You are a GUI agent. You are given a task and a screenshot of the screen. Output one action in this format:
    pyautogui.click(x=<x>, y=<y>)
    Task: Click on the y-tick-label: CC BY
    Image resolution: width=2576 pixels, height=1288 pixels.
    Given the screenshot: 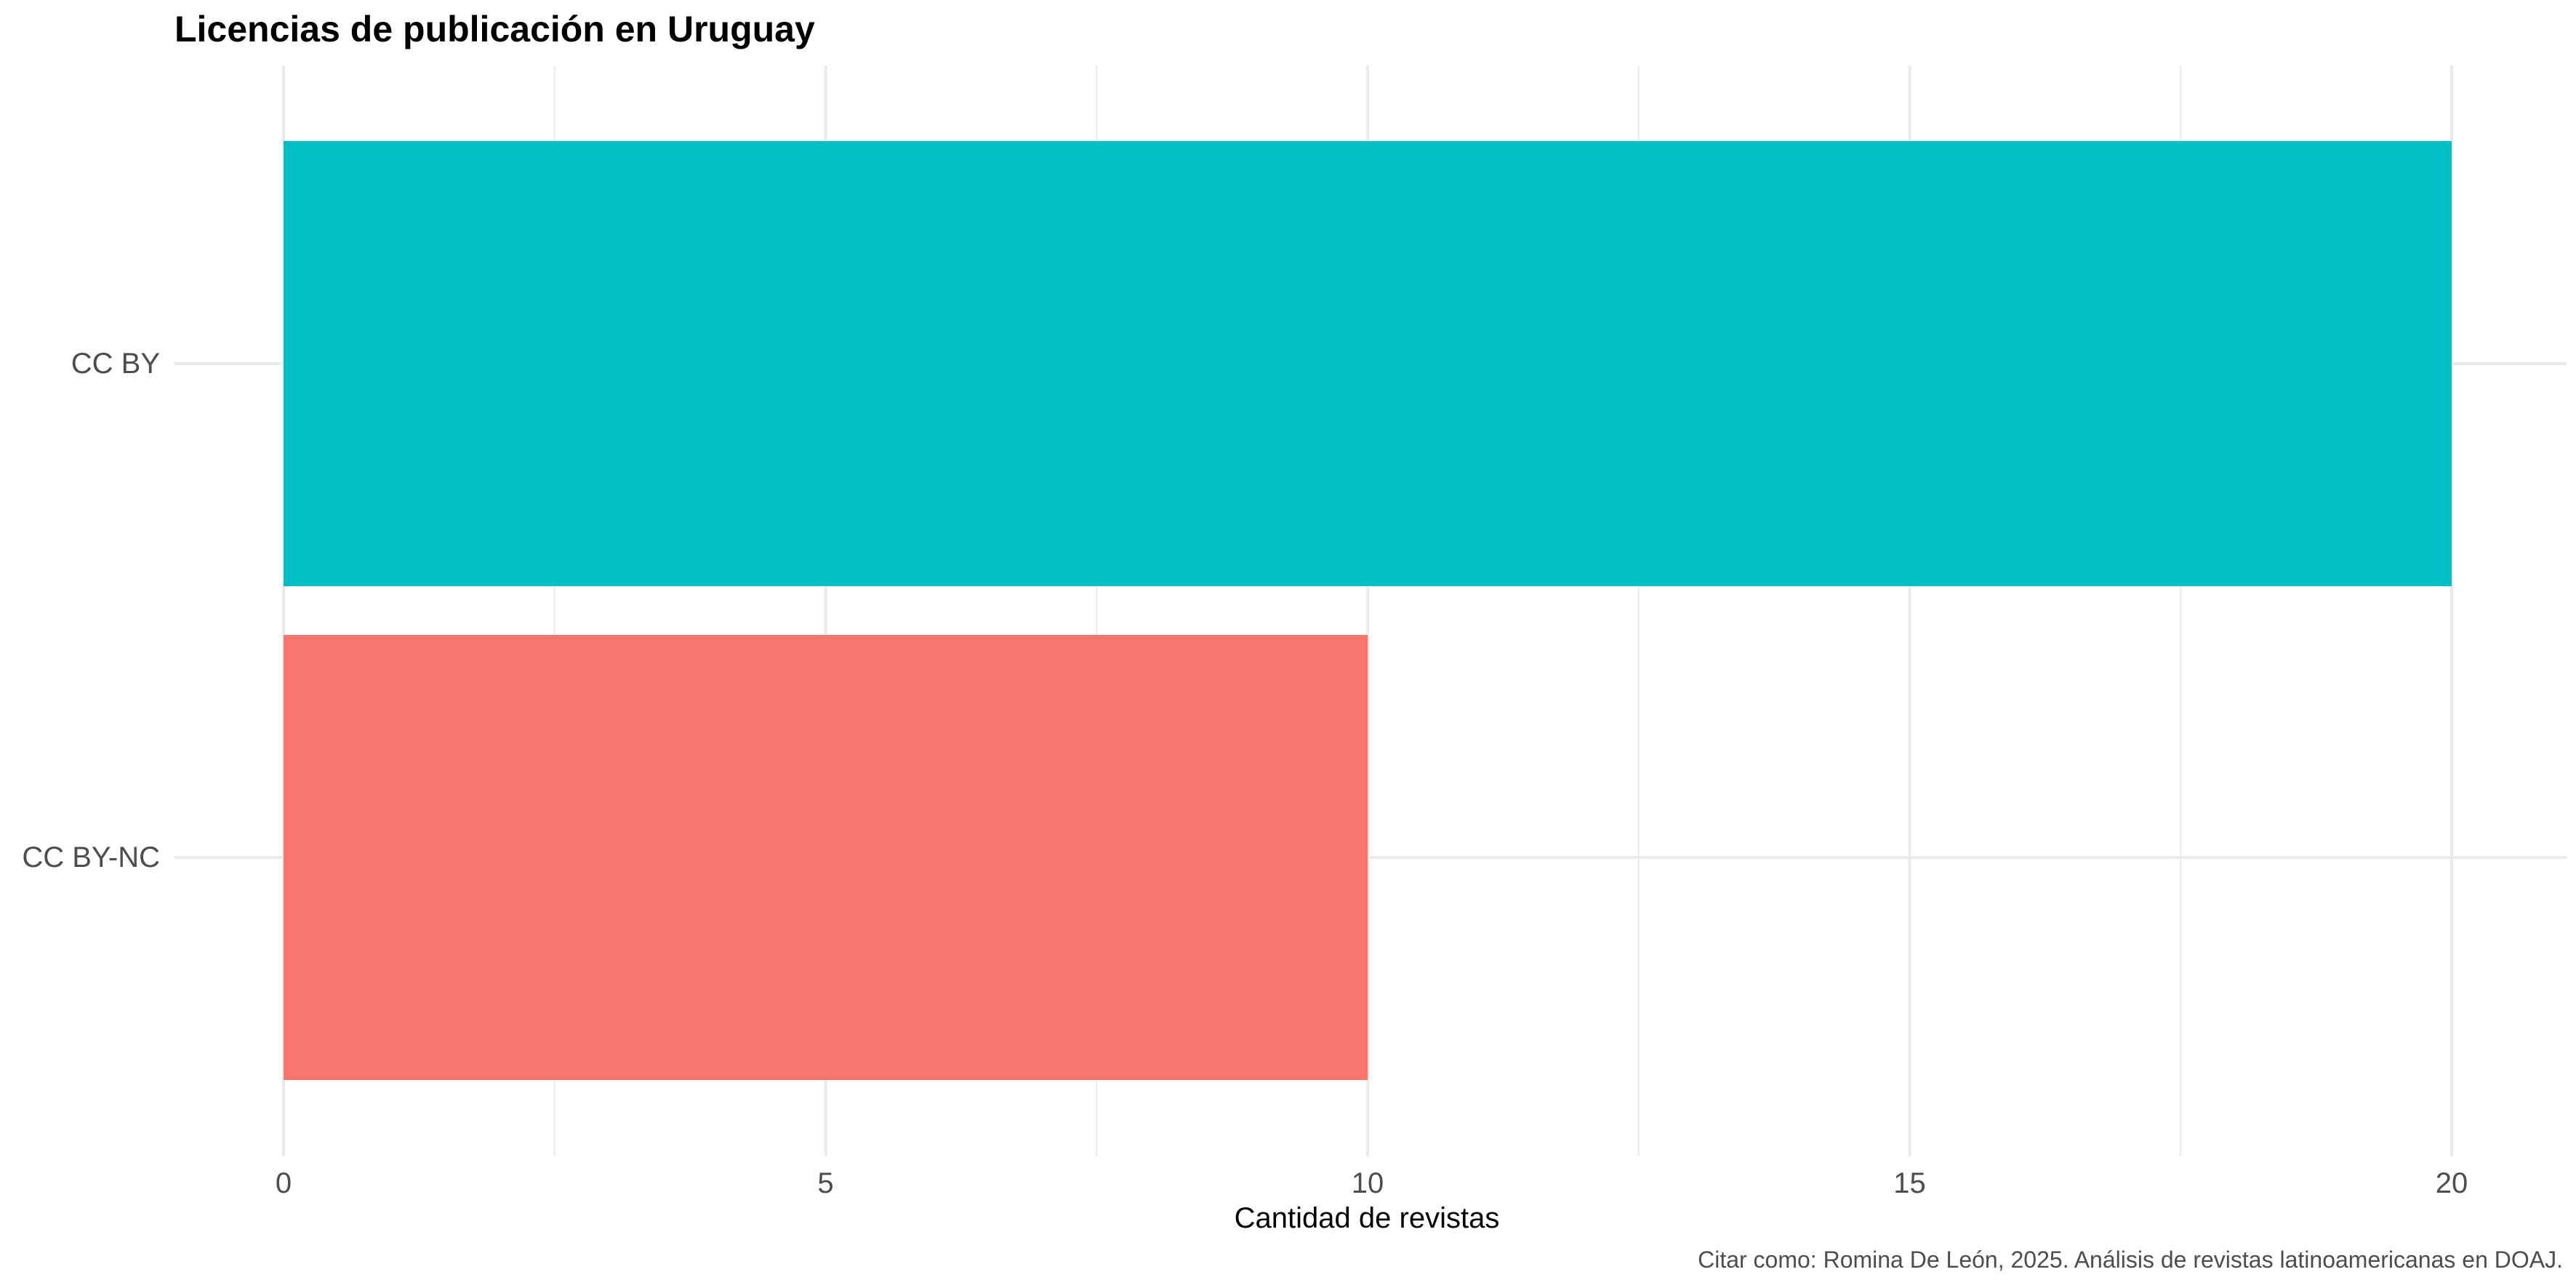 What is the action you would take?
    pyautogui.click(x=115, y=364)
    